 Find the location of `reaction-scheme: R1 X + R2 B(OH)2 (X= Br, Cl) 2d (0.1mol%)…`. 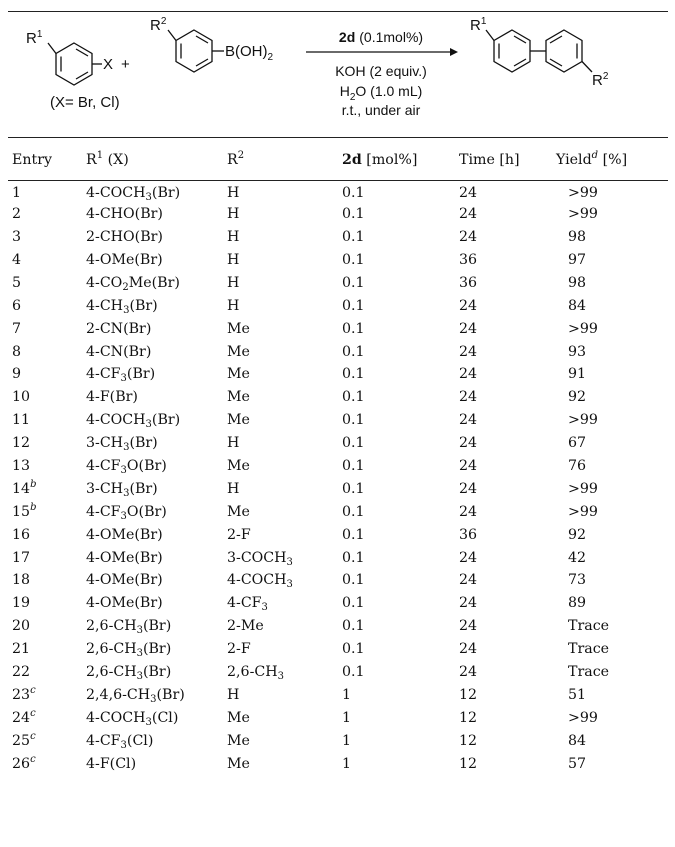

reaction-scheme: R1 X + R2 B(OH)2 (X= Br, Cl) 2d (0.1mol%)… is located at coordinates (317, 67).